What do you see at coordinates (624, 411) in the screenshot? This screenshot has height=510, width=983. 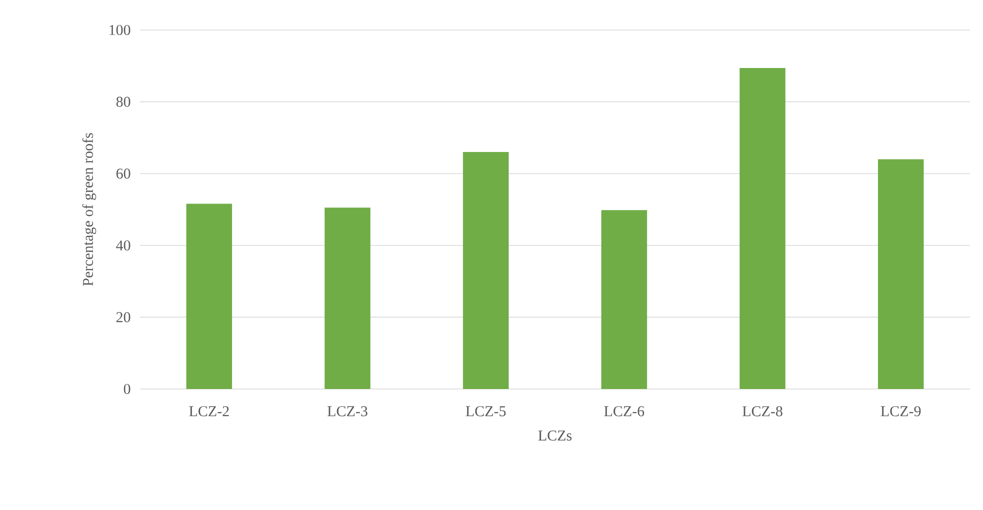 I see `x-tick-label: LCZ-6` at bounding box center [624, 411].